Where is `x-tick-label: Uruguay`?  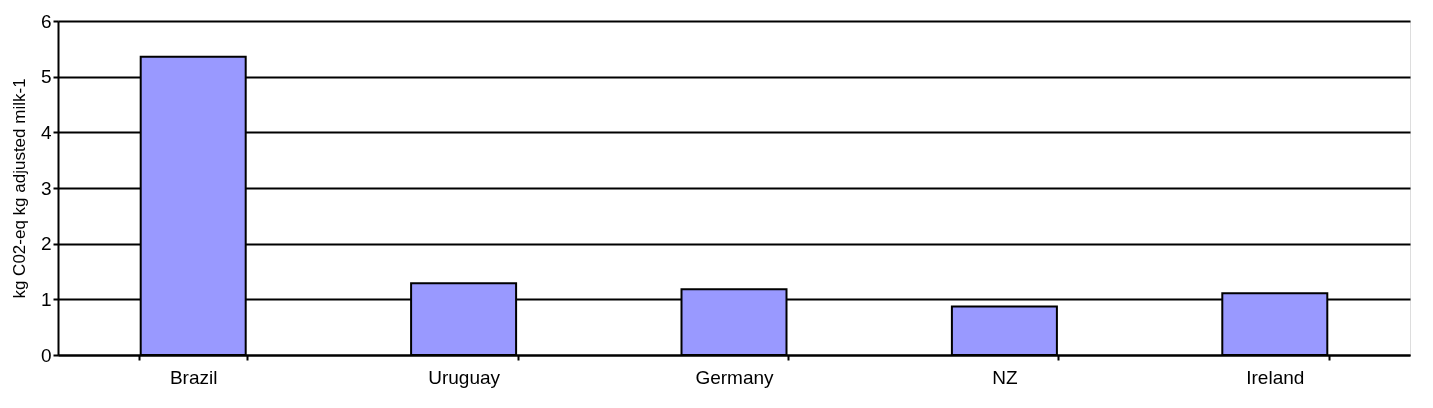 x-tick-label: Uruguay is located at coordinates (464, 377).